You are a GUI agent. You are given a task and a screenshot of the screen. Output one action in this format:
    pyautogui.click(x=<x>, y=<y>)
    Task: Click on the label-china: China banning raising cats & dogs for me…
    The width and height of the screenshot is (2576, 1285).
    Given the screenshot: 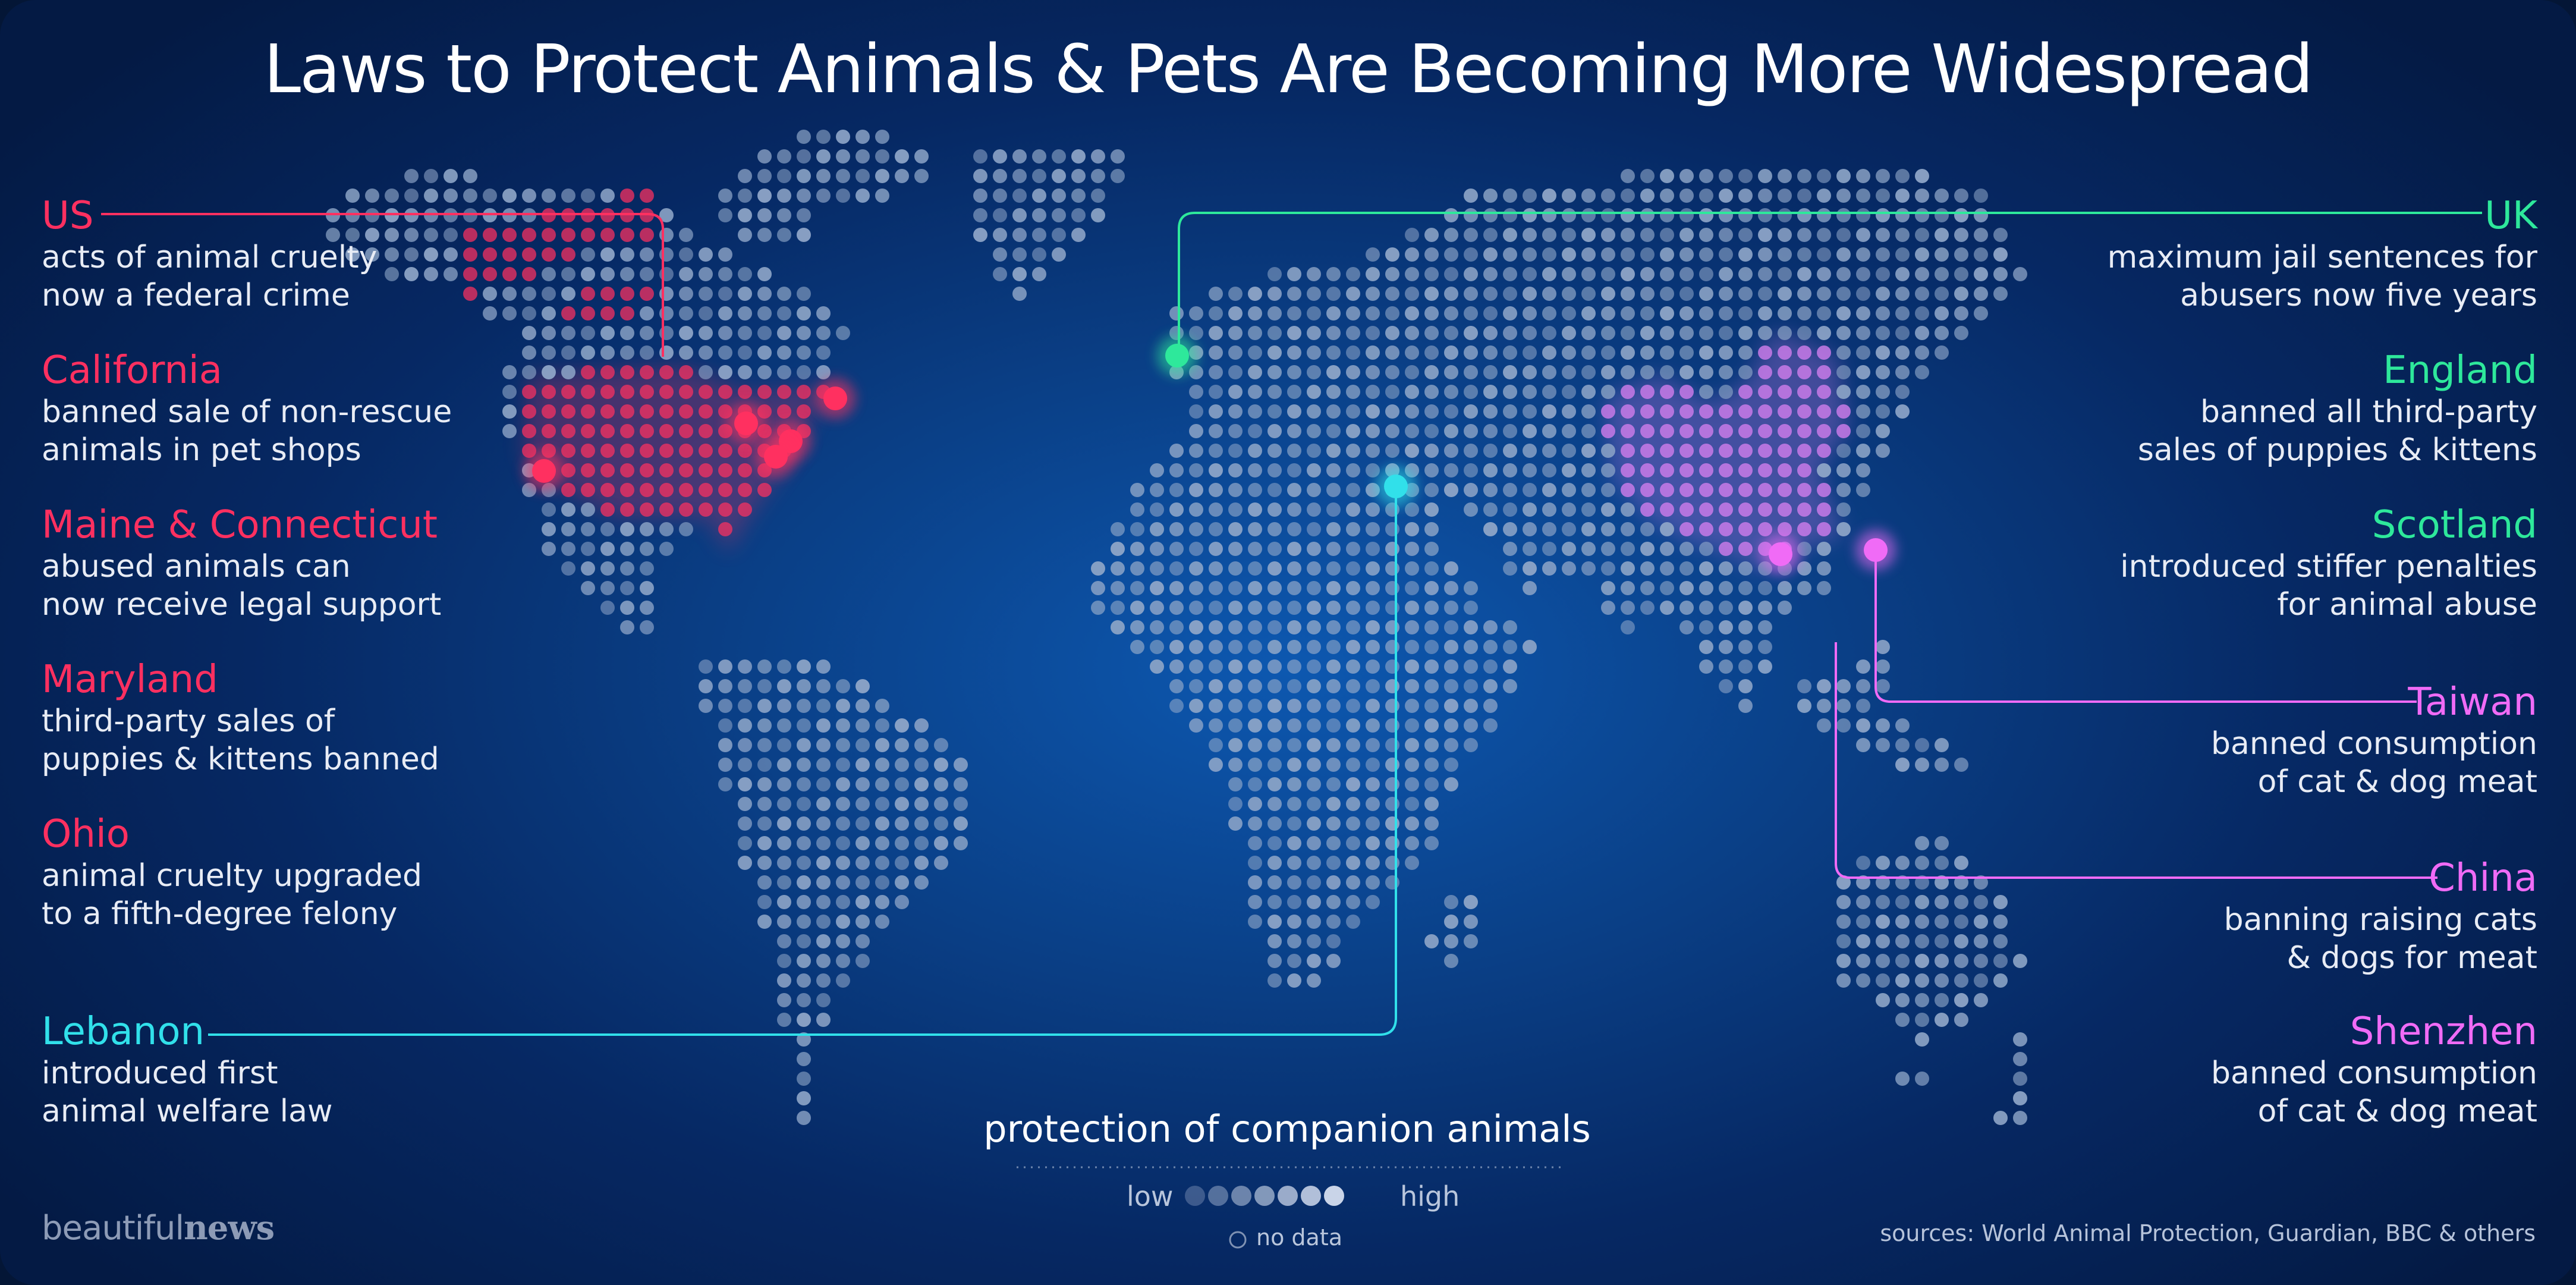 What is the action you would take?
    pyautogui.click(x=2380, y=916)
    